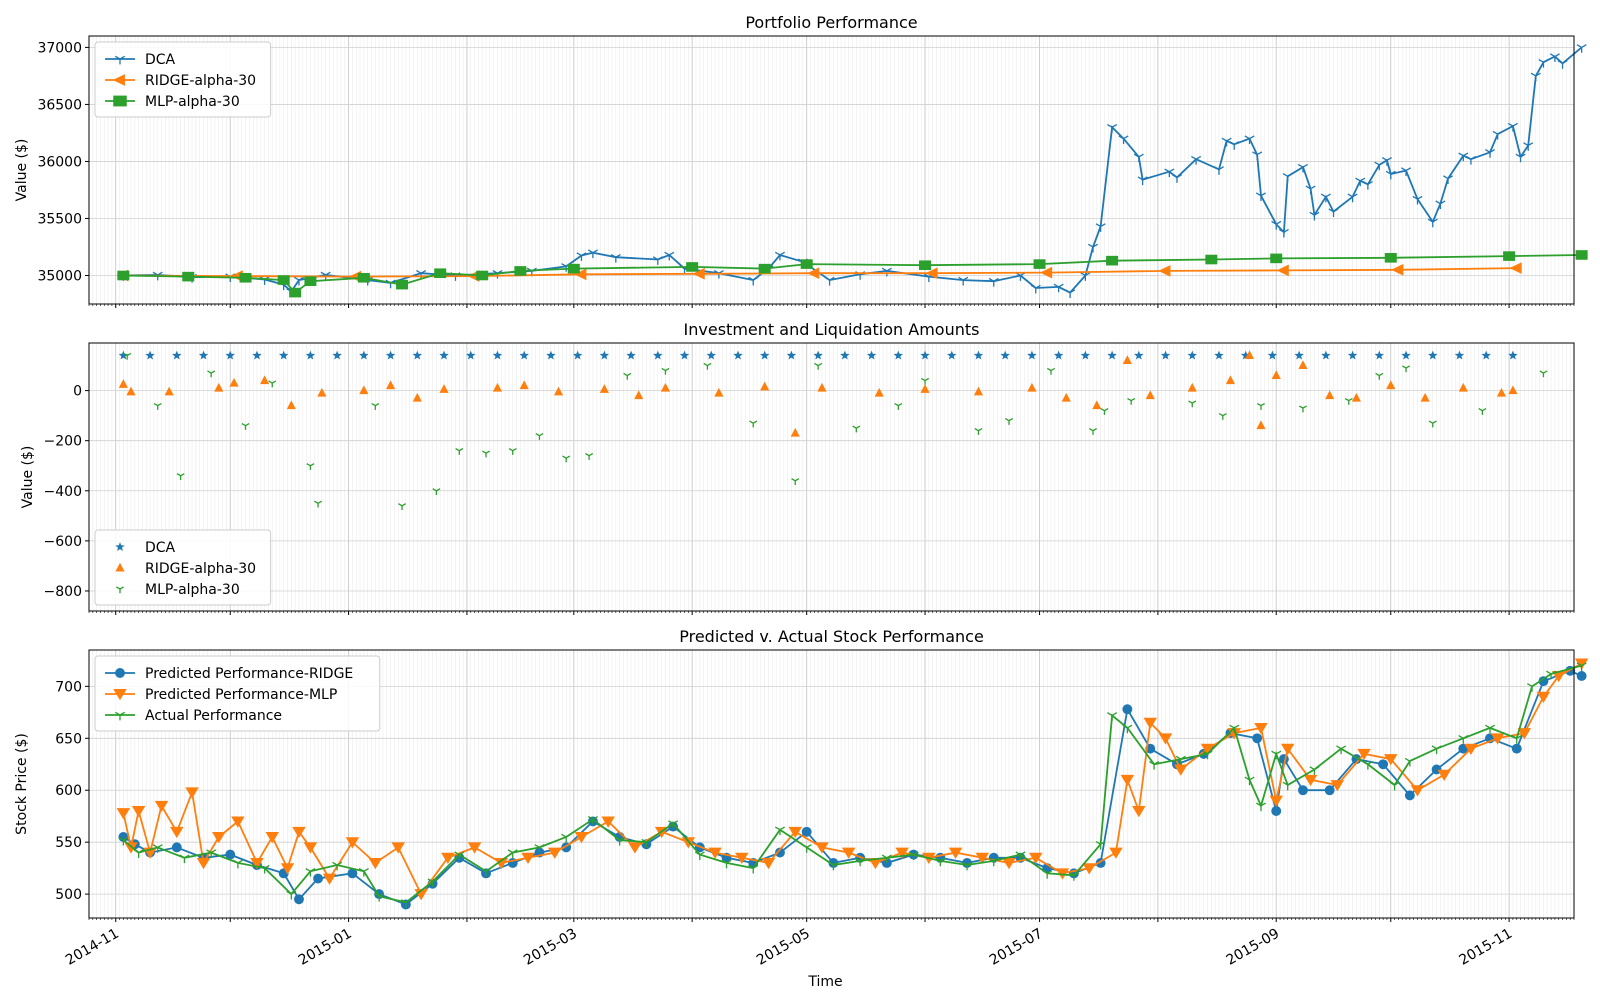 The image size is (1600, 1000). What do you see at coordinates (178, 590) in the screenshot?
I see `legend-item: MLP-alpha-30` at bounding box center [178, 590].